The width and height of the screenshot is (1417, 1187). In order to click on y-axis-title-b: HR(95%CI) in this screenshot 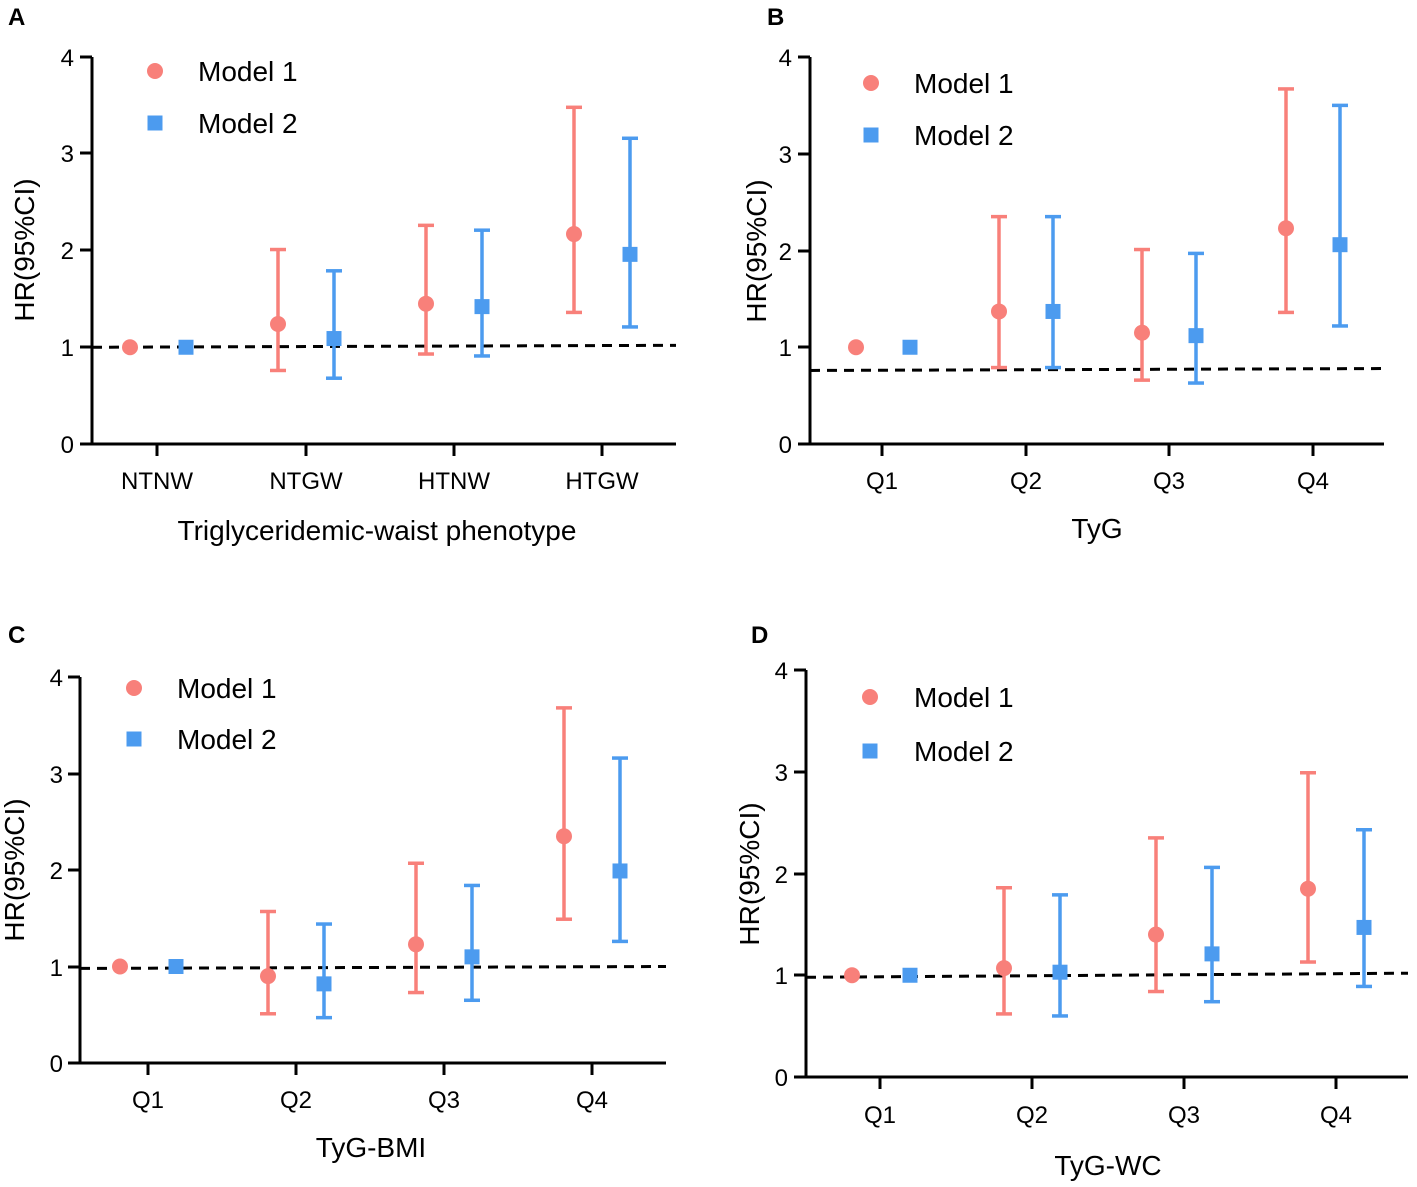, I will do `click(756, 250)`.